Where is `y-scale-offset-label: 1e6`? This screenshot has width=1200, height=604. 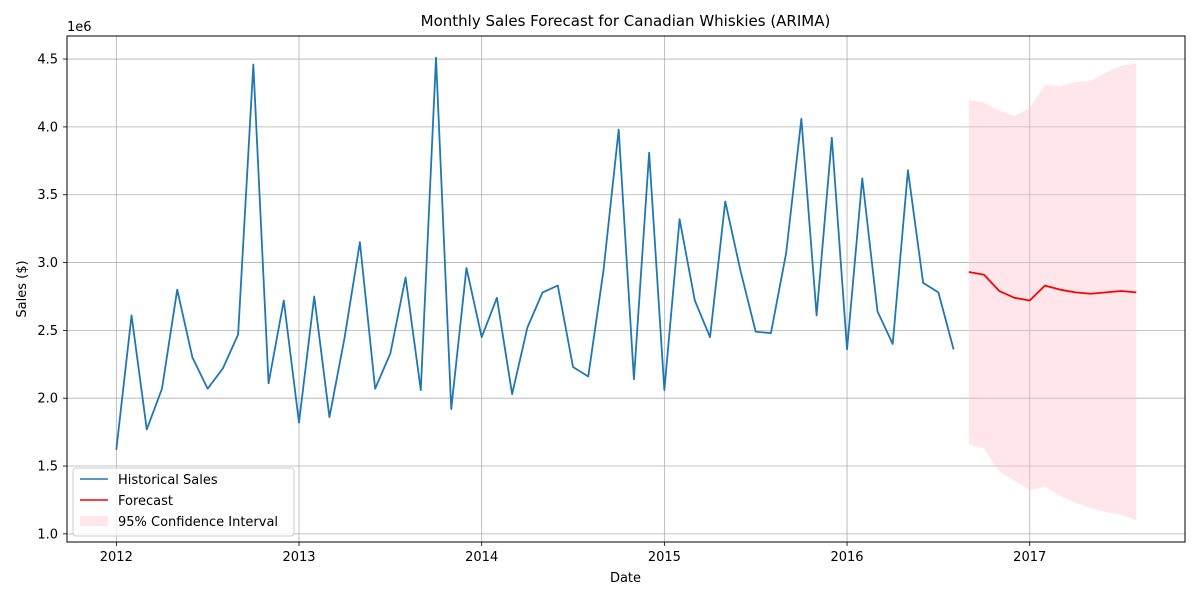
y-scale-offset-label: 1e6 is located at coordinates (79, 27).